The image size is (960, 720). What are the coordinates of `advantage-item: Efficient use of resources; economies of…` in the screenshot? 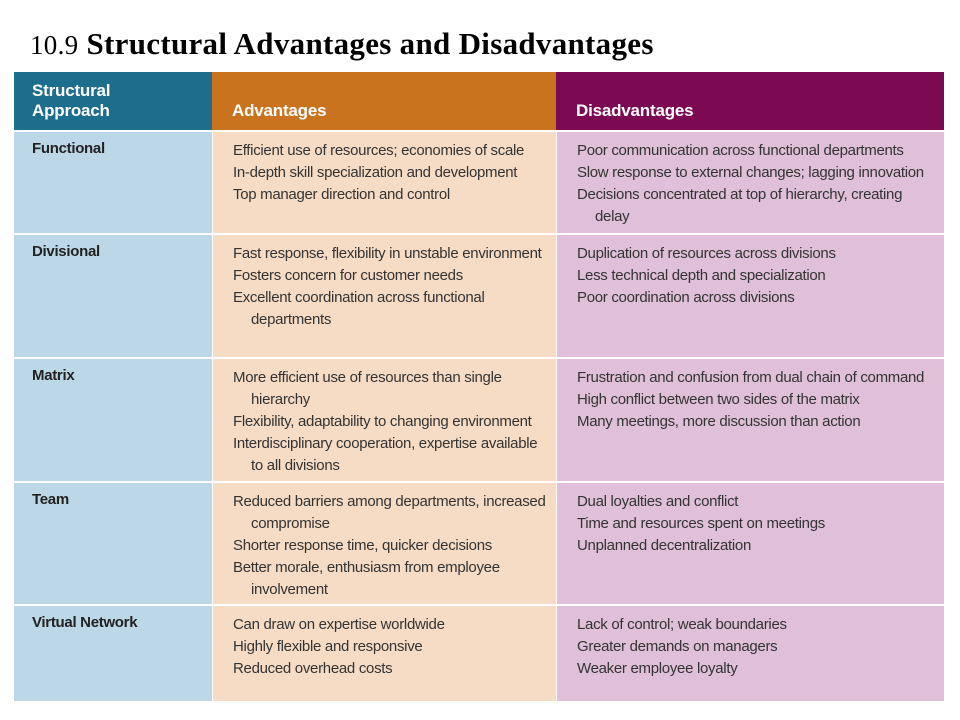 It's located at (379, 150).